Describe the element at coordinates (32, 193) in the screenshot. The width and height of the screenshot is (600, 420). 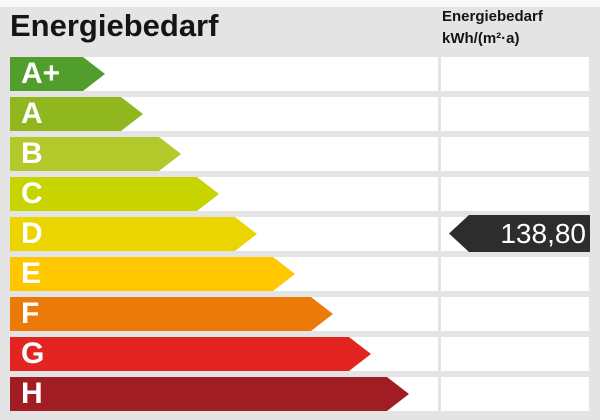
I see `class-label: C` at that location.